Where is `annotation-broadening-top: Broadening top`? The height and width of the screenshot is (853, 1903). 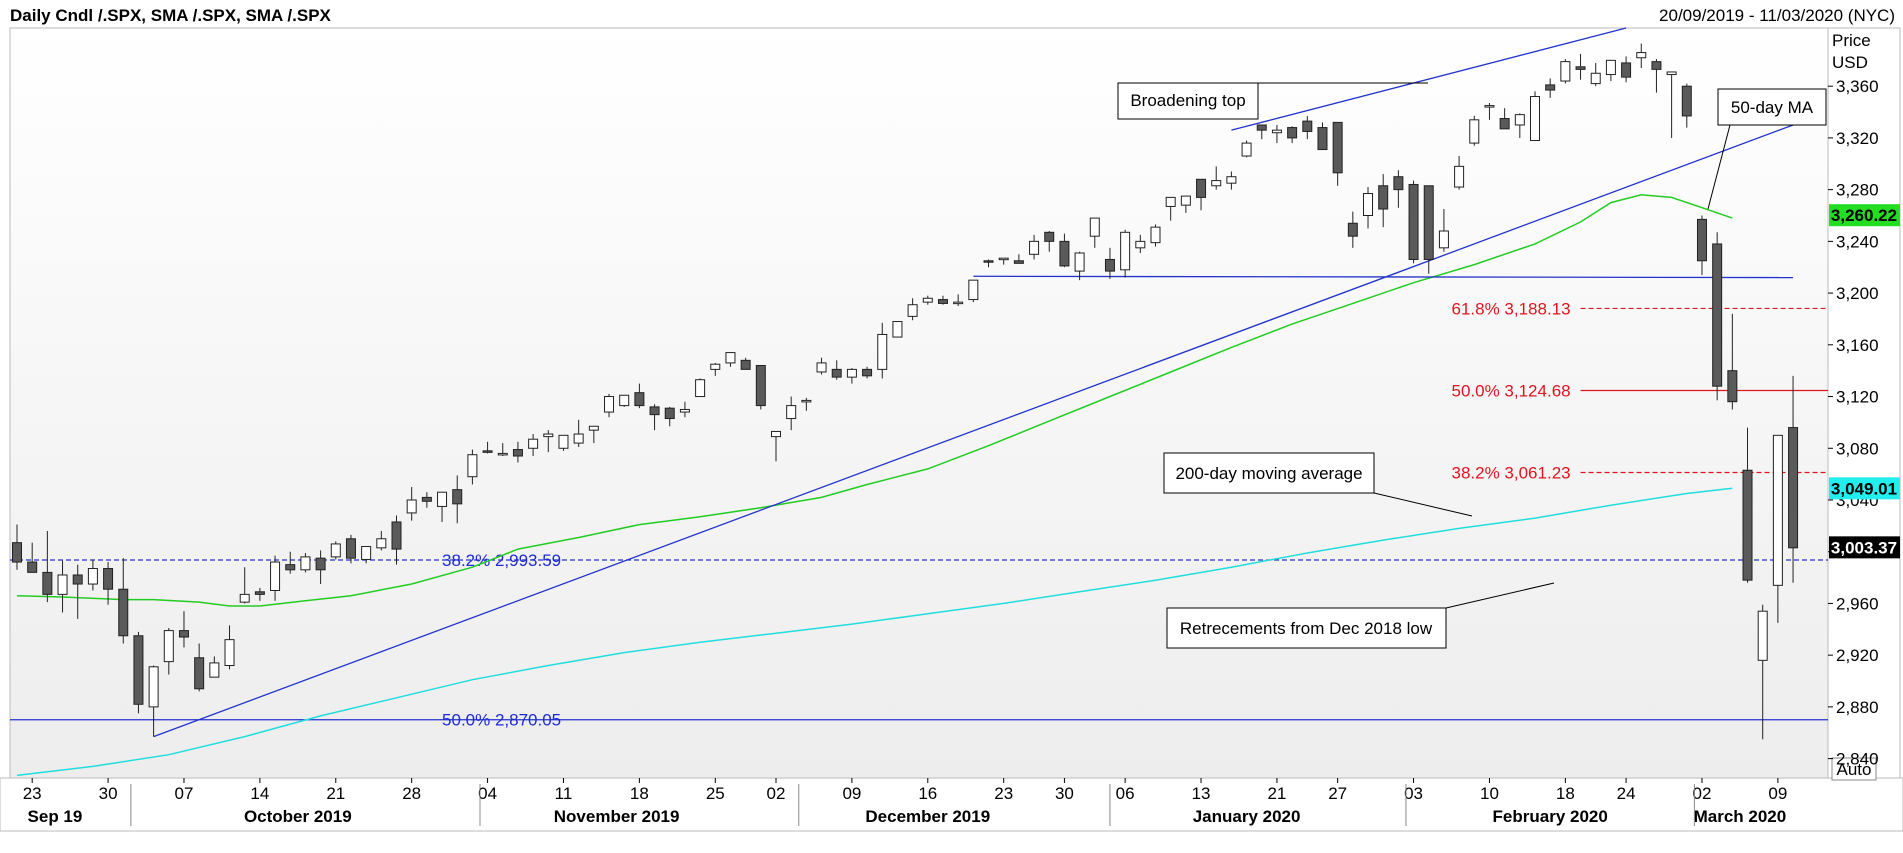
annotation-broadening-top: Broadening top is located at coordinates (1272, 101).